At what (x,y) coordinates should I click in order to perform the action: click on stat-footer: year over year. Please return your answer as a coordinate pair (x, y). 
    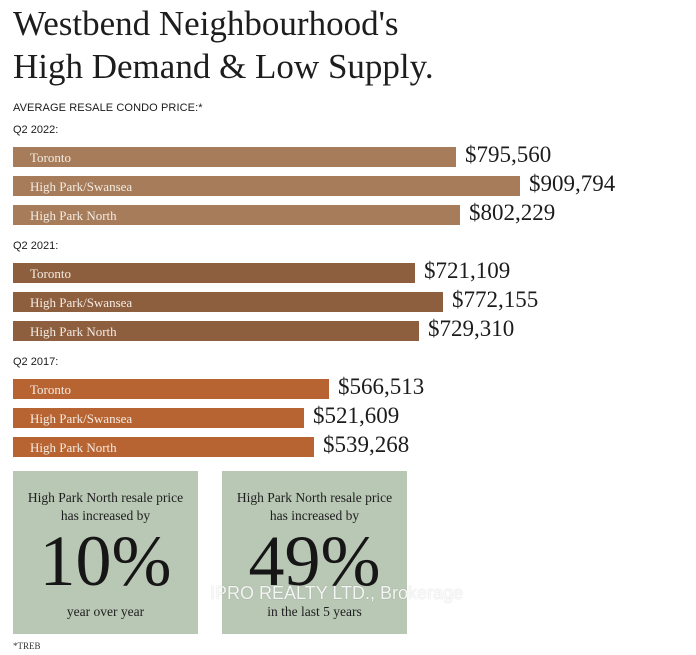
    Looking at the image, I should click on (105, 611).